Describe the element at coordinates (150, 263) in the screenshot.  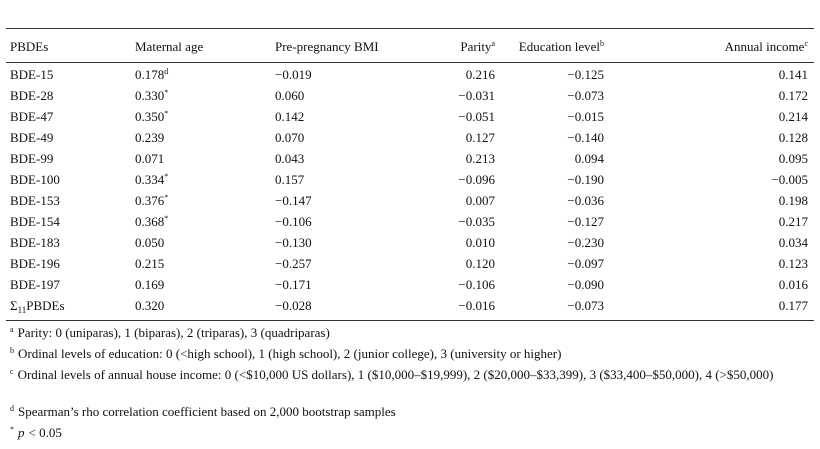
I see `table-cell: 0.215` at that location.